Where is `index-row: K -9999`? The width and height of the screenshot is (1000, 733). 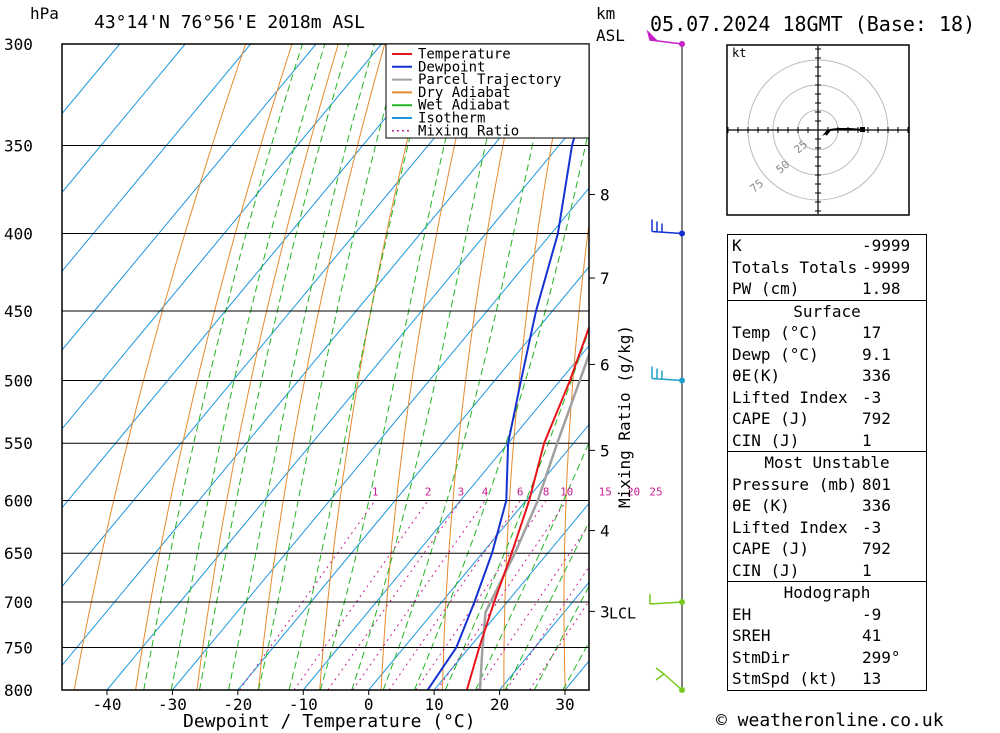
index-row: K -9999 is located at coordinates (827, 246).